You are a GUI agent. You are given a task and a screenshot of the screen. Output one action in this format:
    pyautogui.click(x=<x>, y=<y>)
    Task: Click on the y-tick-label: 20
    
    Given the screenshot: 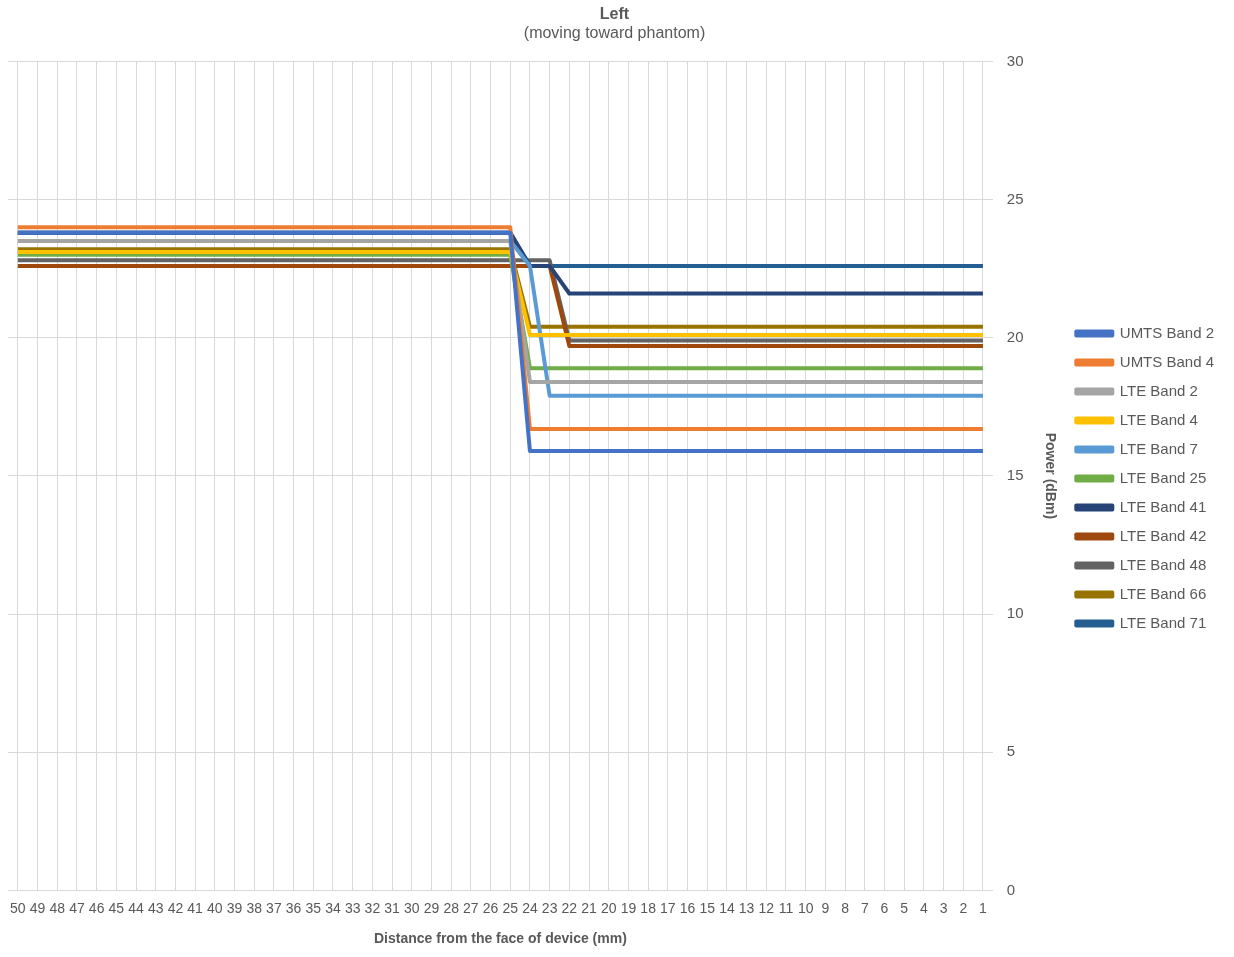 What is the action you would take?
    pyautogui.click(x=1015, y=336)
    